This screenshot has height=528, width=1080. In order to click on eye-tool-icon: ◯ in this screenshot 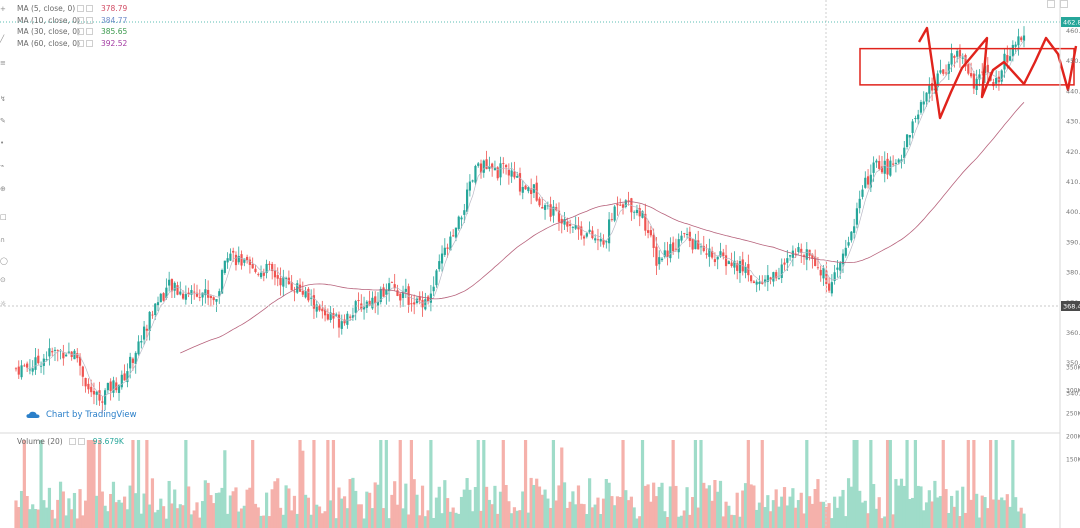, I will do `click(4, 261)`.